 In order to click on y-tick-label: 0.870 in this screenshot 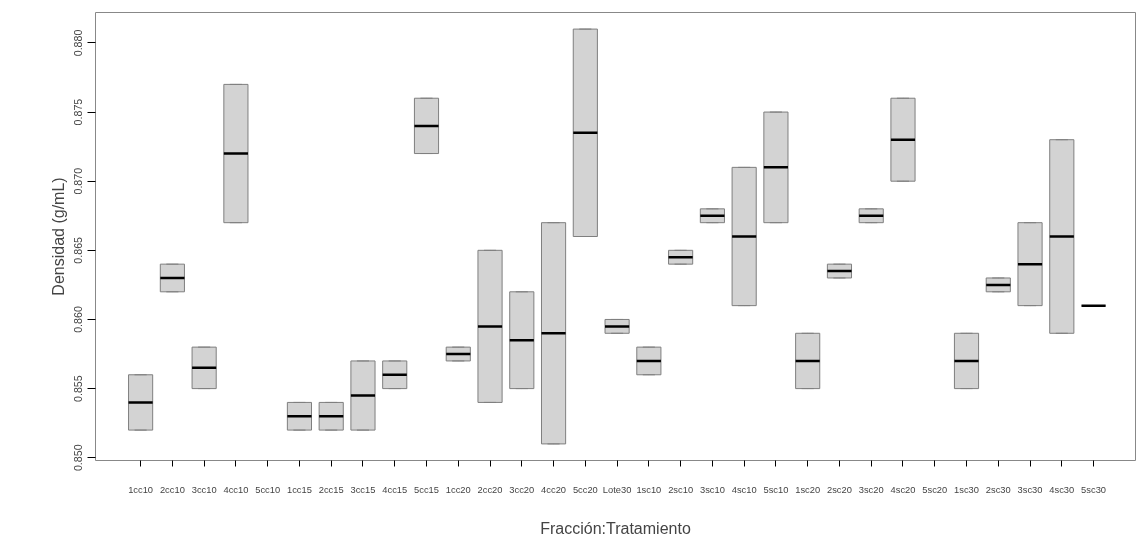, I will do `click(78, 181)`.